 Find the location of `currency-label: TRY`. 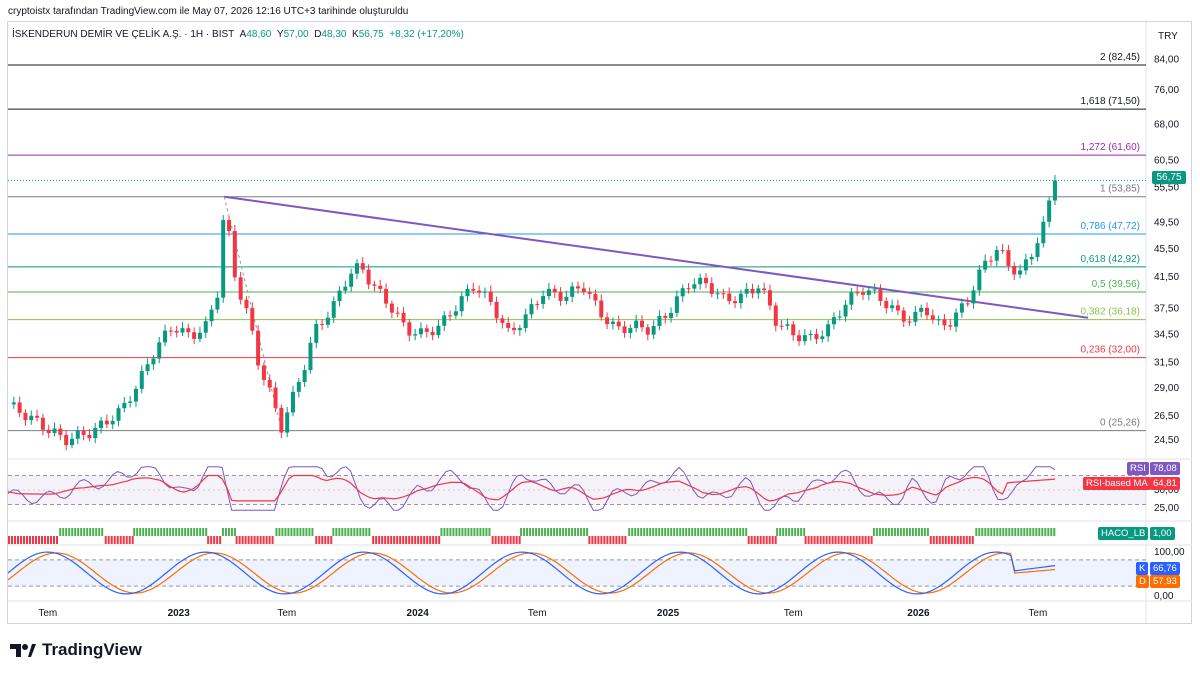

currency-label: TRY is located at coordinates (1168, 36).